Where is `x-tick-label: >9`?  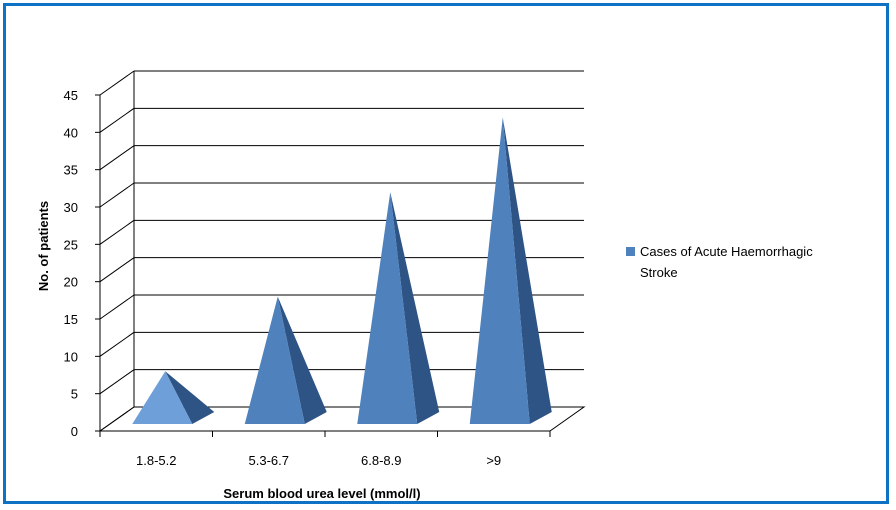 x-tick-label: >9 is located at coordinates (493, 460).